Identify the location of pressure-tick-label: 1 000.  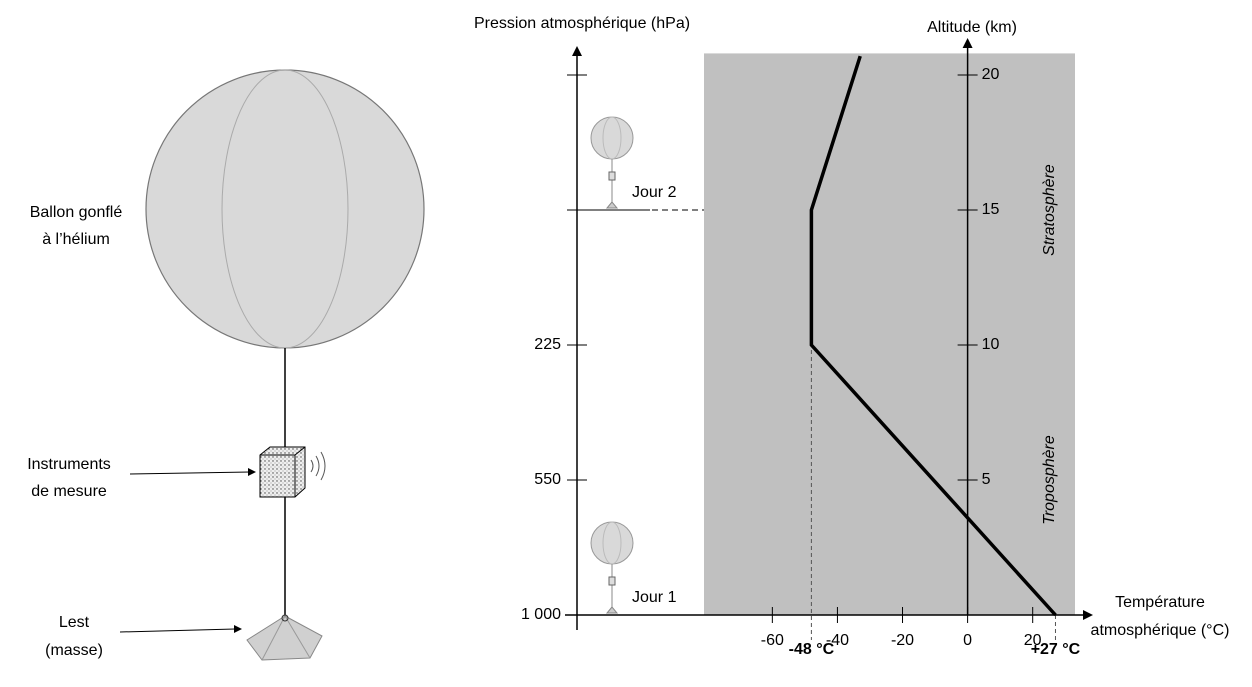
(541, 614).